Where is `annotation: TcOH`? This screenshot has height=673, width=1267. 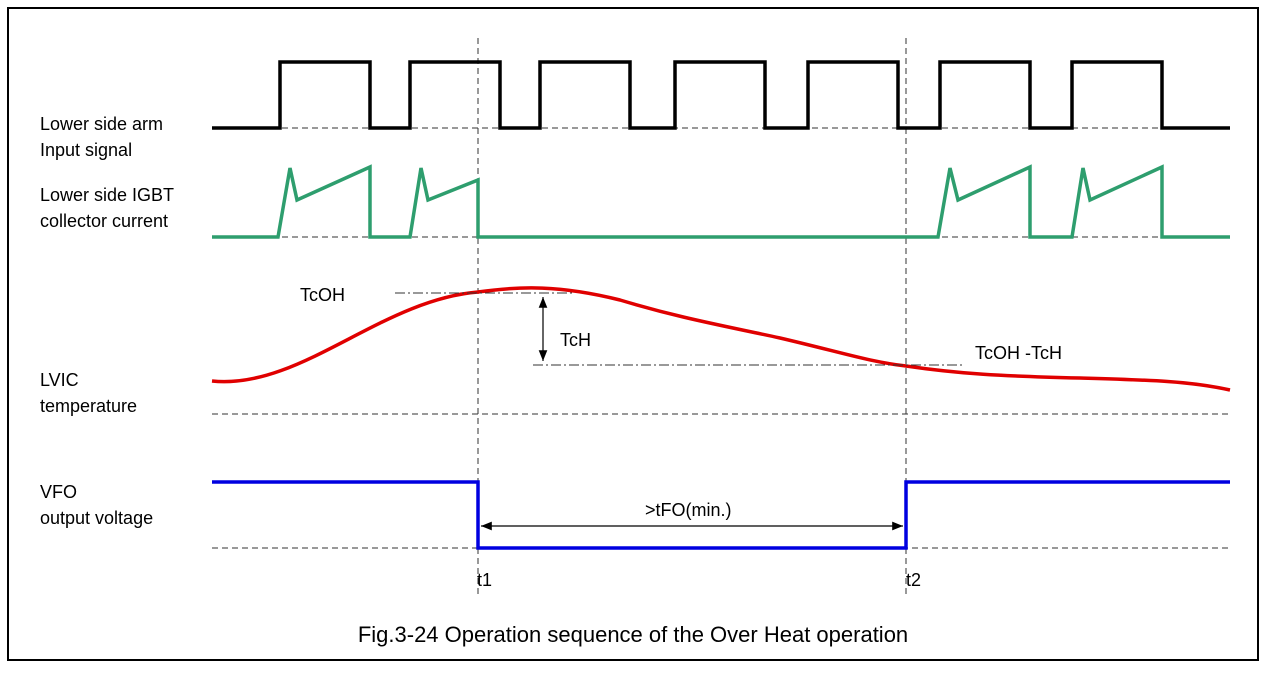 annotation: TcOH is located at coordinates (322, 295).